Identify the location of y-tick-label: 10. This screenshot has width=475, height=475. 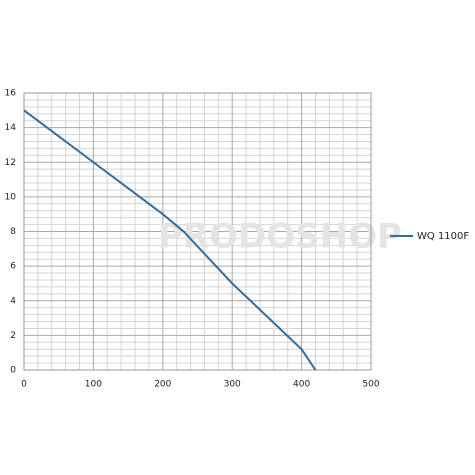
(11, 197).